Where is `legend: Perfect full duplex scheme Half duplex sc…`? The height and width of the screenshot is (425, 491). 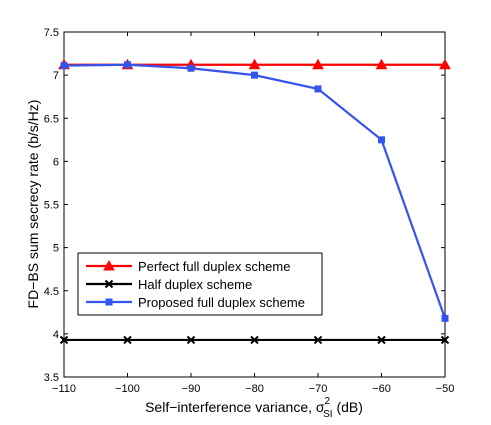
legend: Perfect full duplex scheme Half duplex sc… is located at coordinates (200, 284).